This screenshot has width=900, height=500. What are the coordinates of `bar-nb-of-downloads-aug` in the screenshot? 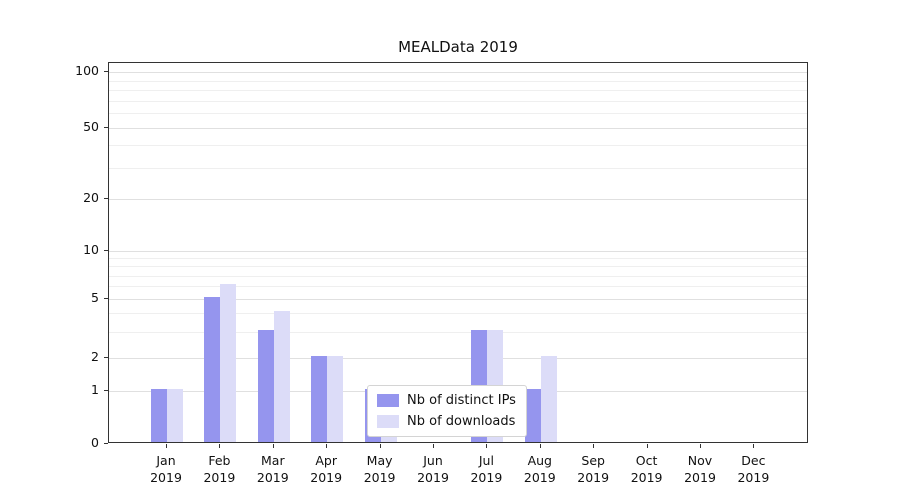 It's located at (548, 398).